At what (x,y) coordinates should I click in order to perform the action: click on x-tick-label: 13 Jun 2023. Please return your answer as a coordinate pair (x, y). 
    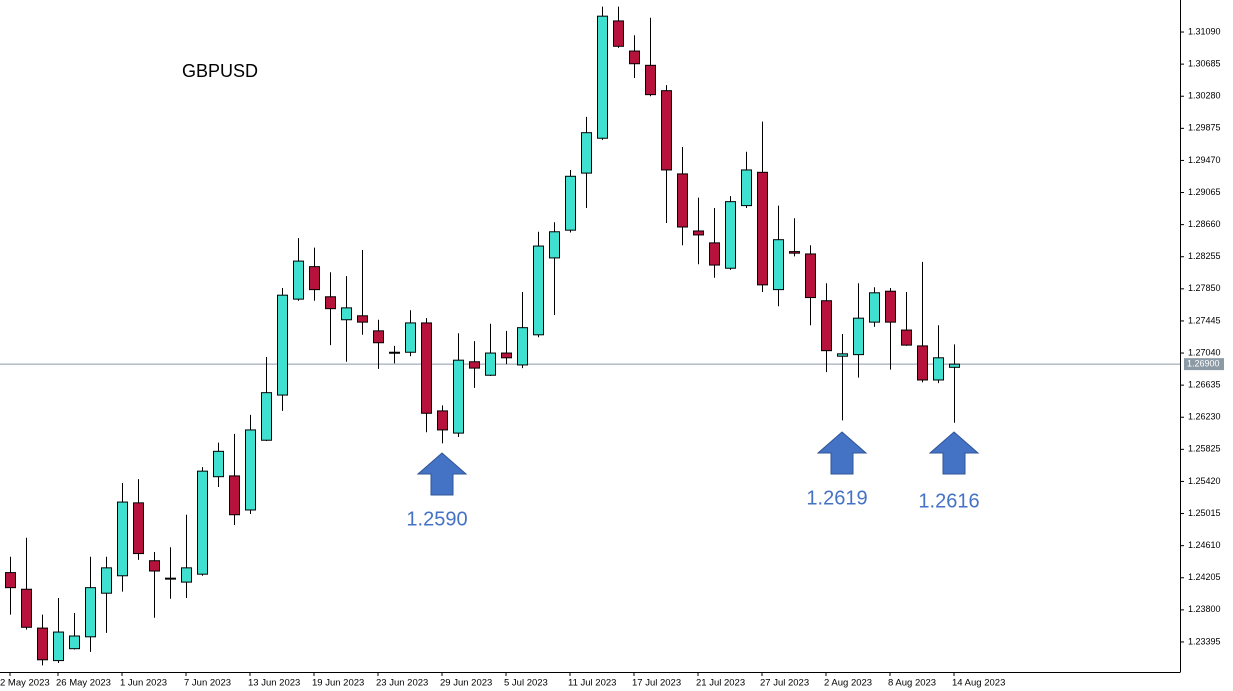
    Looking at the image, I should click on (274, 683).